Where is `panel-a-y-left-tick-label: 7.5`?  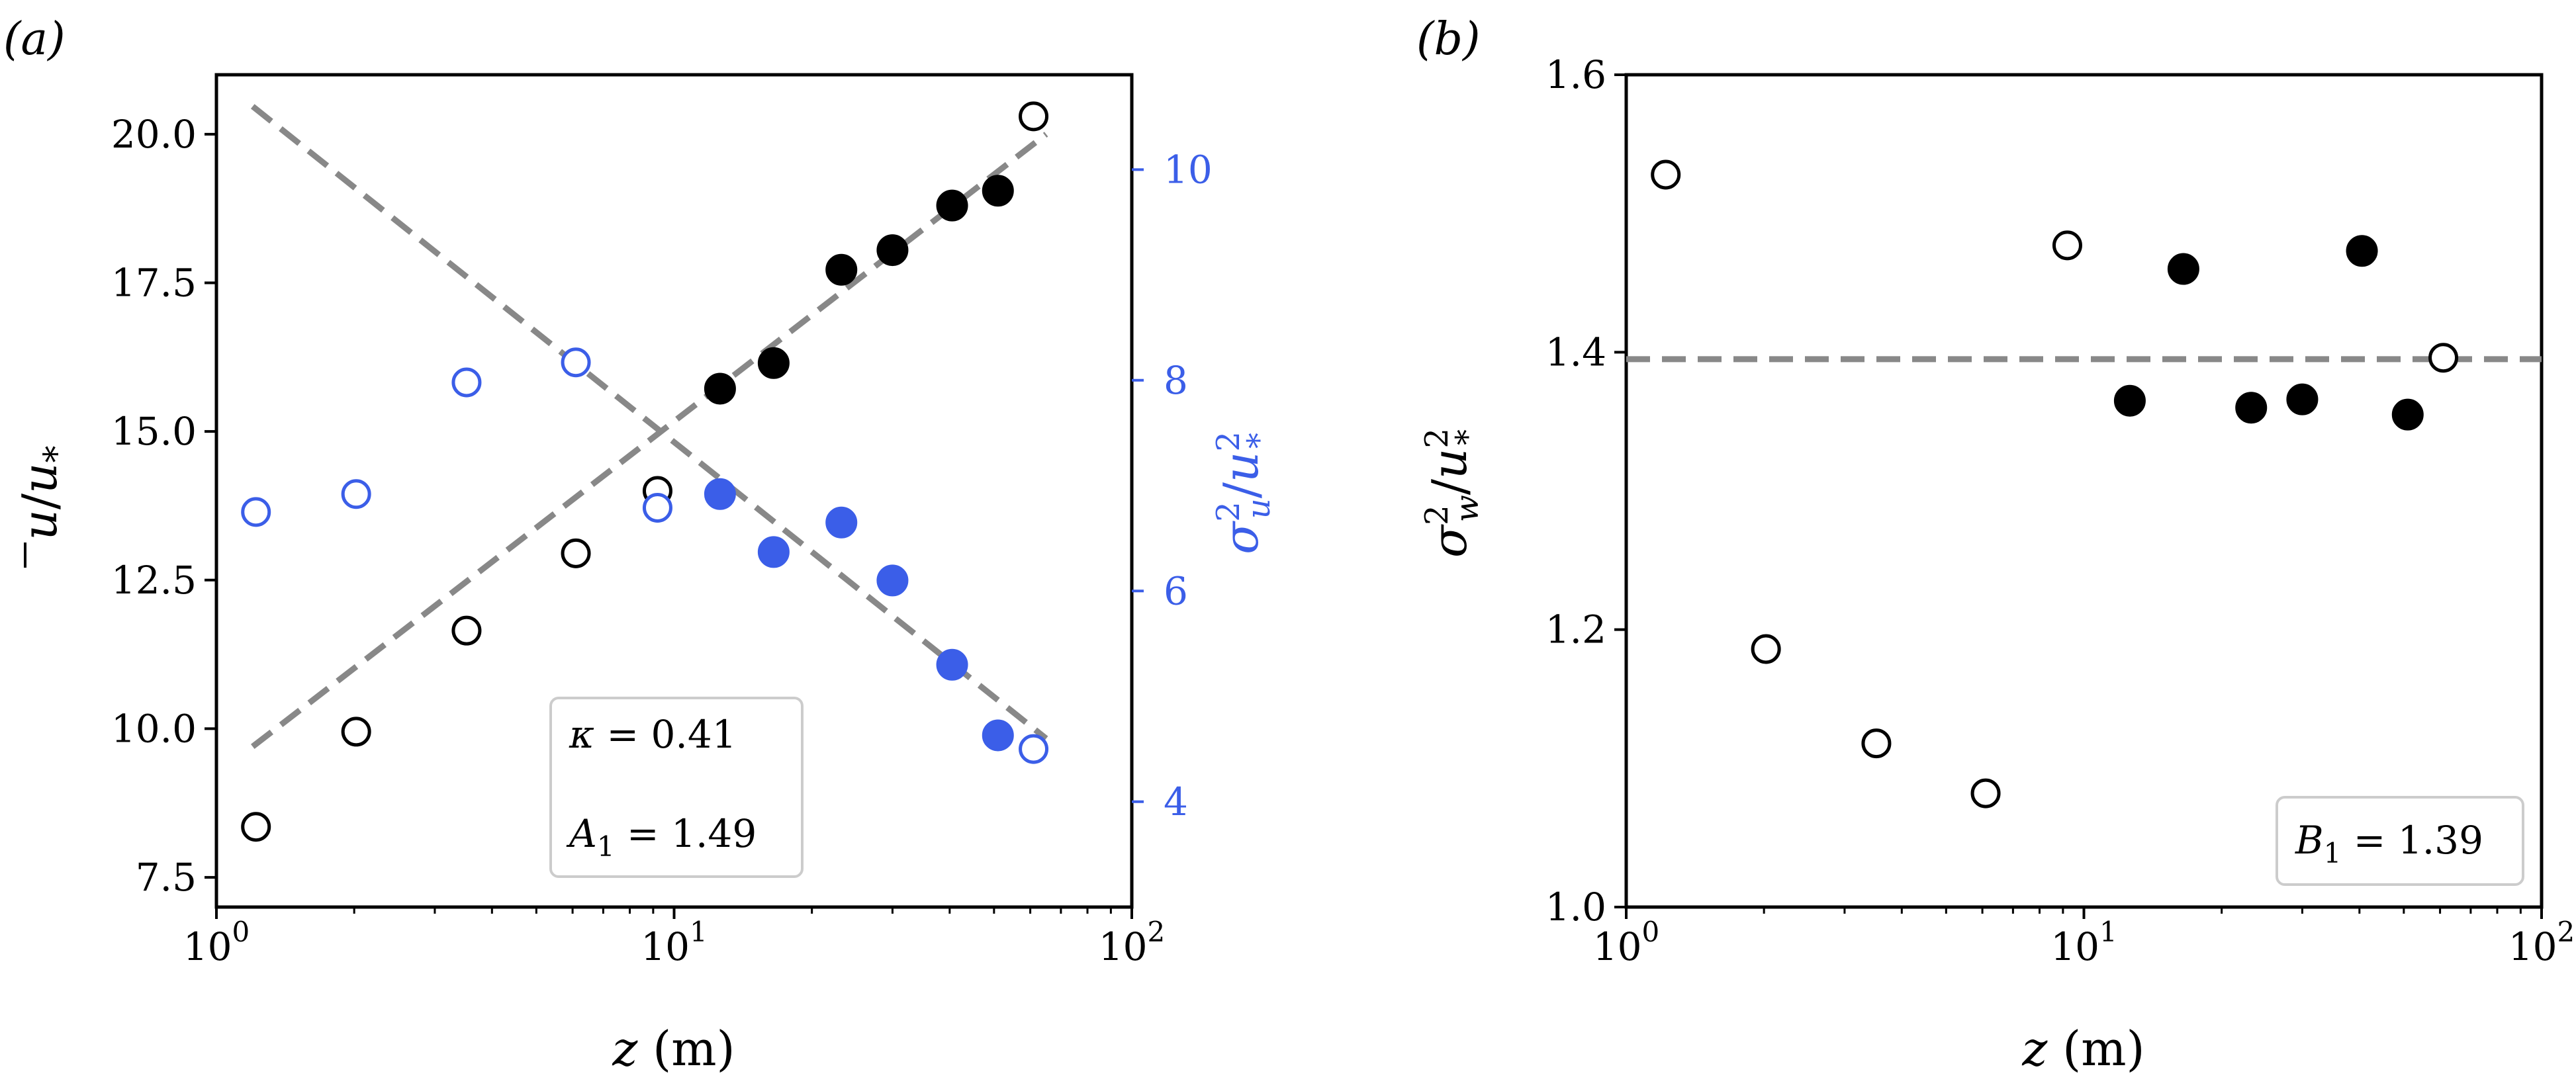
panel-a-y-left-tick-label: 7.5 is located at coordinates (166, 877).